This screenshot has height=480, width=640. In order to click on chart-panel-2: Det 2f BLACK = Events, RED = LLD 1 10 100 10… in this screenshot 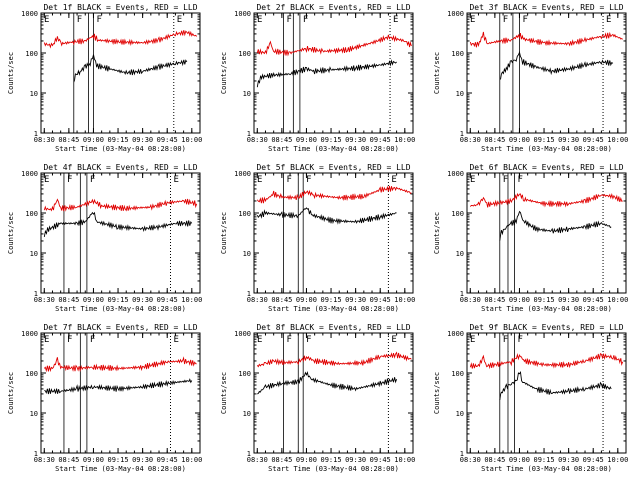, I will do `click(317, 78)`.